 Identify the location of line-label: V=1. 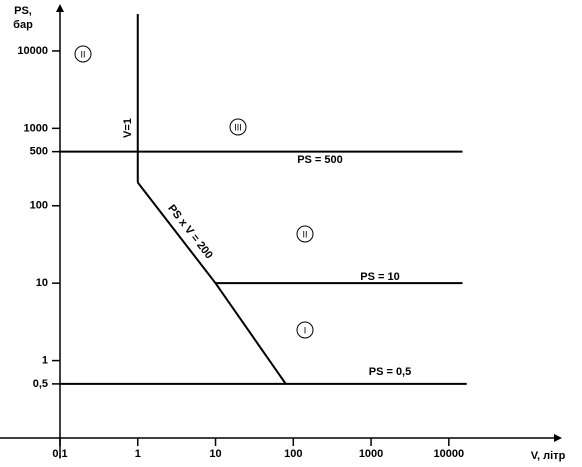
(128, 128).